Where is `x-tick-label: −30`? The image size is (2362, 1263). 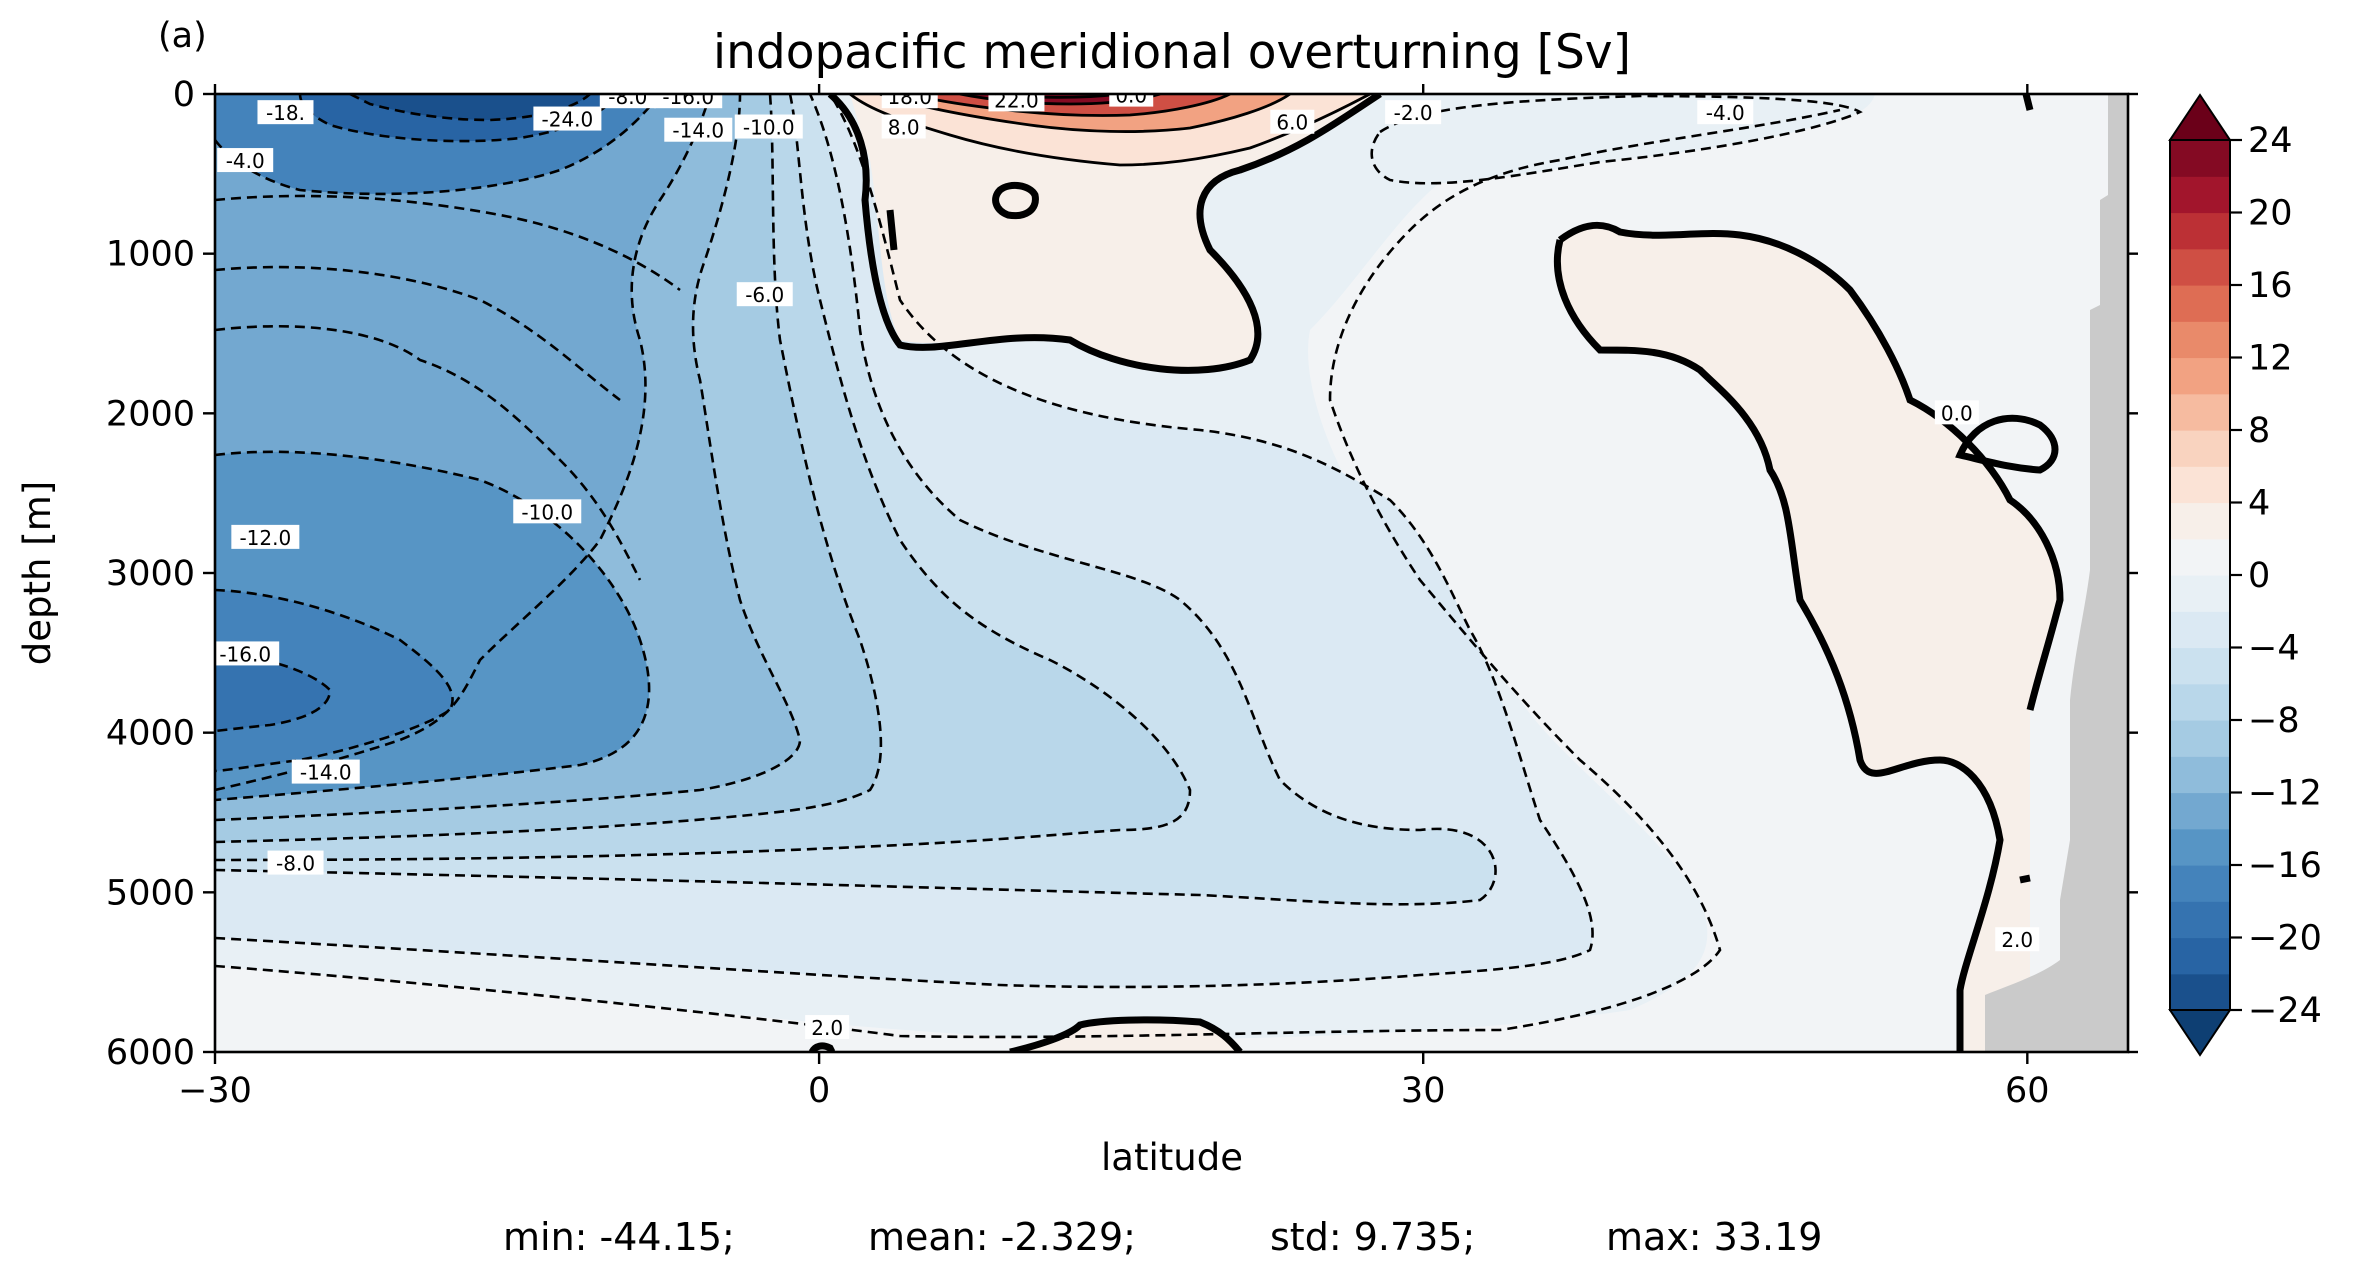 x-tick-label: −30 is located at coordinates (215, 1091).